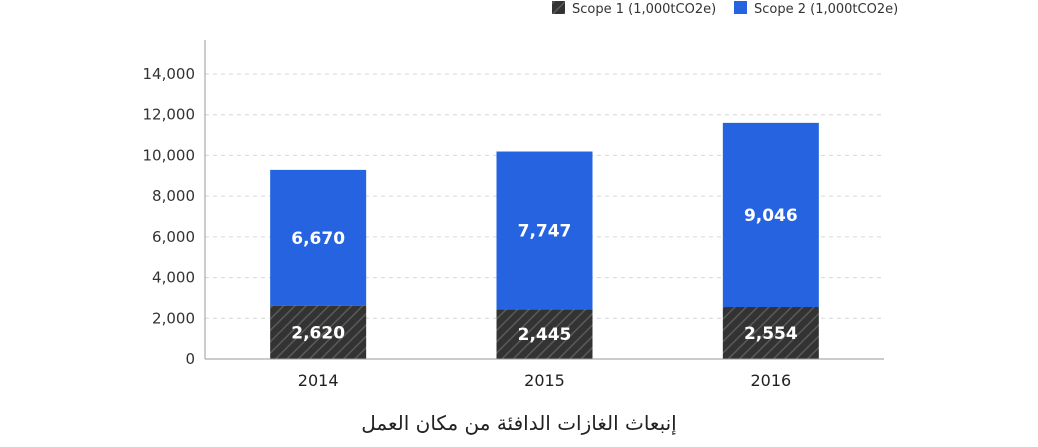  What do you see at coordinates (169, 74) in the screenshot?
I see `y-tick-label: 14,000` at bounding box center [169, 74].